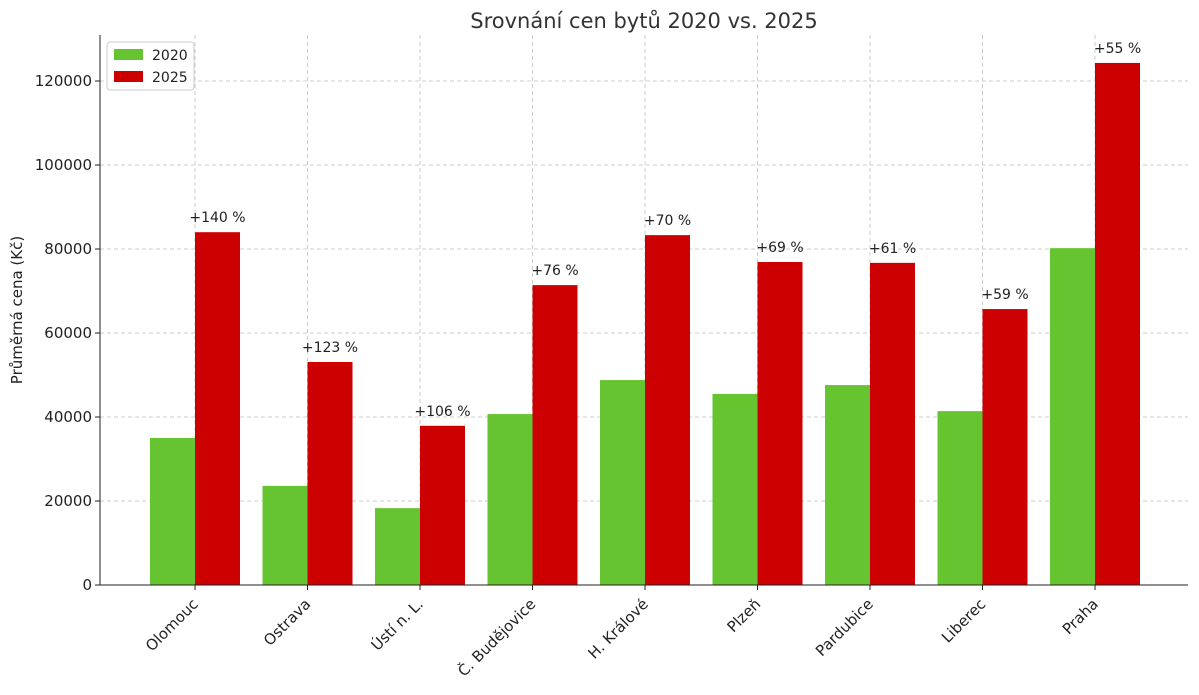 The image size is (1199, 695). What do you see at coordinates (892, 249) in the screenshot?
I see `data-label: +61 %` at bounding box center [892, 249].